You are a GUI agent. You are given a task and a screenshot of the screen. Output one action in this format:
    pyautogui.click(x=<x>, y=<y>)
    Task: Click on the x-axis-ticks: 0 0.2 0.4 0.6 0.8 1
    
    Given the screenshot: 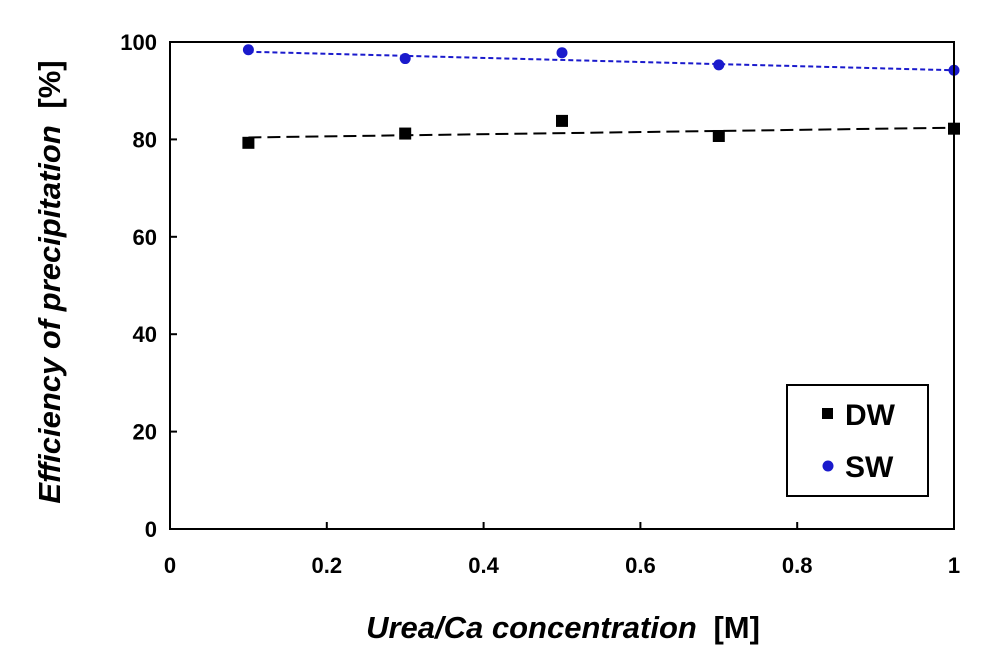 What is the action you would take?
    pyautogui.click(x=562, y=550)
    